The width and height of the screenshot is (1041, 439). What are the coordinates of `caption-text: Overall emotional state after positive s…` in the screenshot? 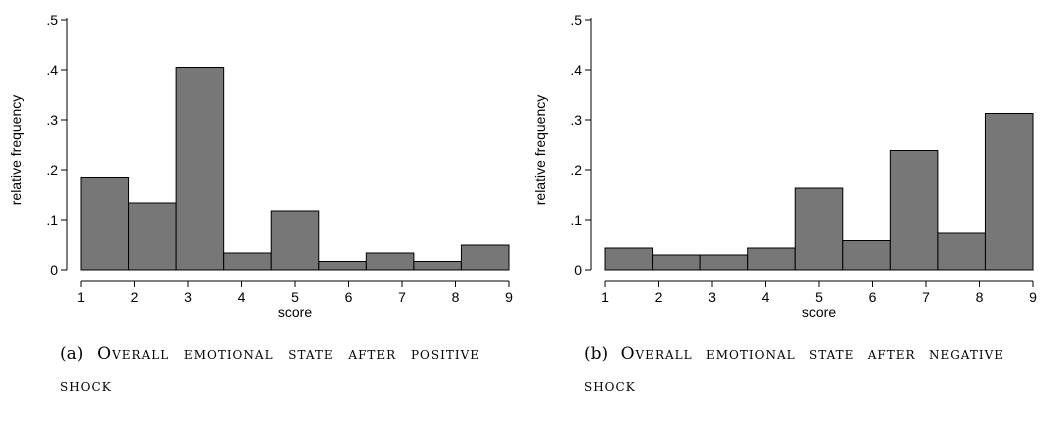 It's located at (270, 370).